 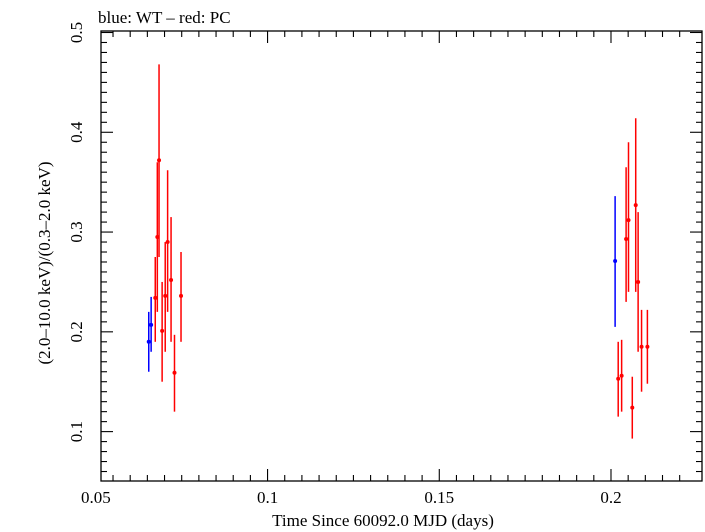 What do you see at coordinates (267, 497) in the screenshot?
I see `x-tick-label: 0.1` at bounding box center [267, 497].